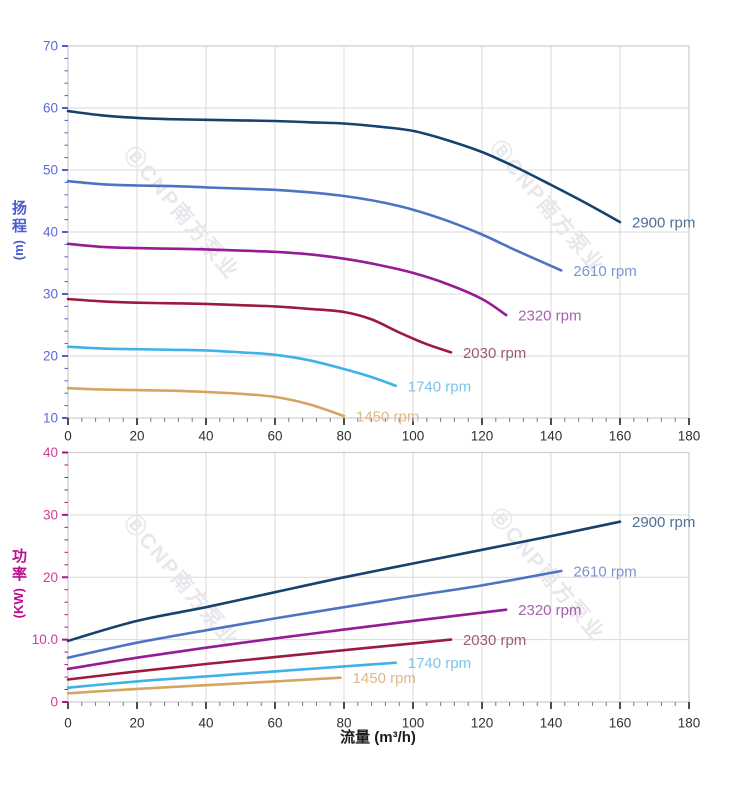  What do you see at coordinates (50, 108) in the screenshot?
I see `y-tick-label: 60` at bounding box center [50, 108].